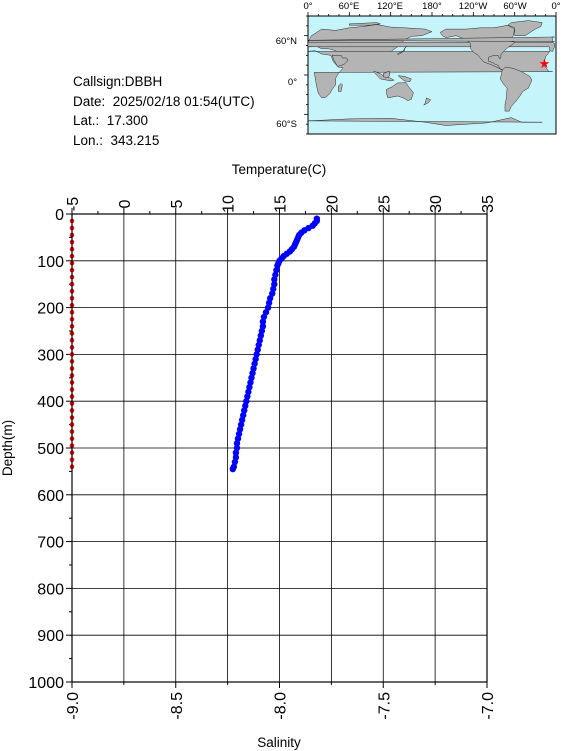 The width and height of the screenshot is (564, 751). Describe the element at coordinates (384, 204) in the screenshot. I see `temperature-tick-label: 25` at that location.